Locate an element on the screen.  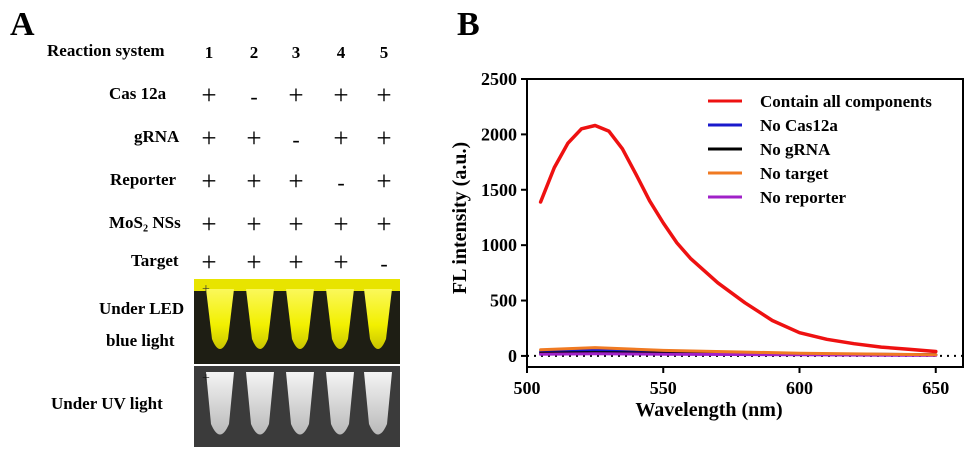
column-header-5: 5 is located at coordinates (384, 52).